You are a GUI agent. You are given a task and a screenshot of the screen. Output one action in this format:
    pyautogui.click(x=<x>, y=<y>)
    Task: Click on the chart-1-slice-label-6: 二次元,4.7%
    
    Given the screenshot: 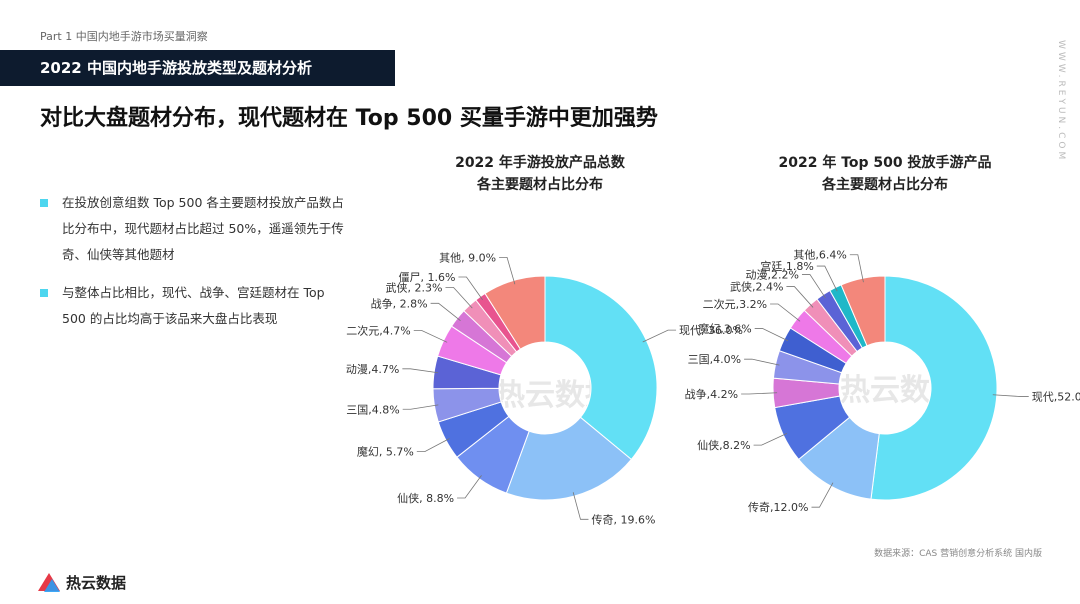 What is the action you would take?
    pyautogui.click(x=378, y=330)
    